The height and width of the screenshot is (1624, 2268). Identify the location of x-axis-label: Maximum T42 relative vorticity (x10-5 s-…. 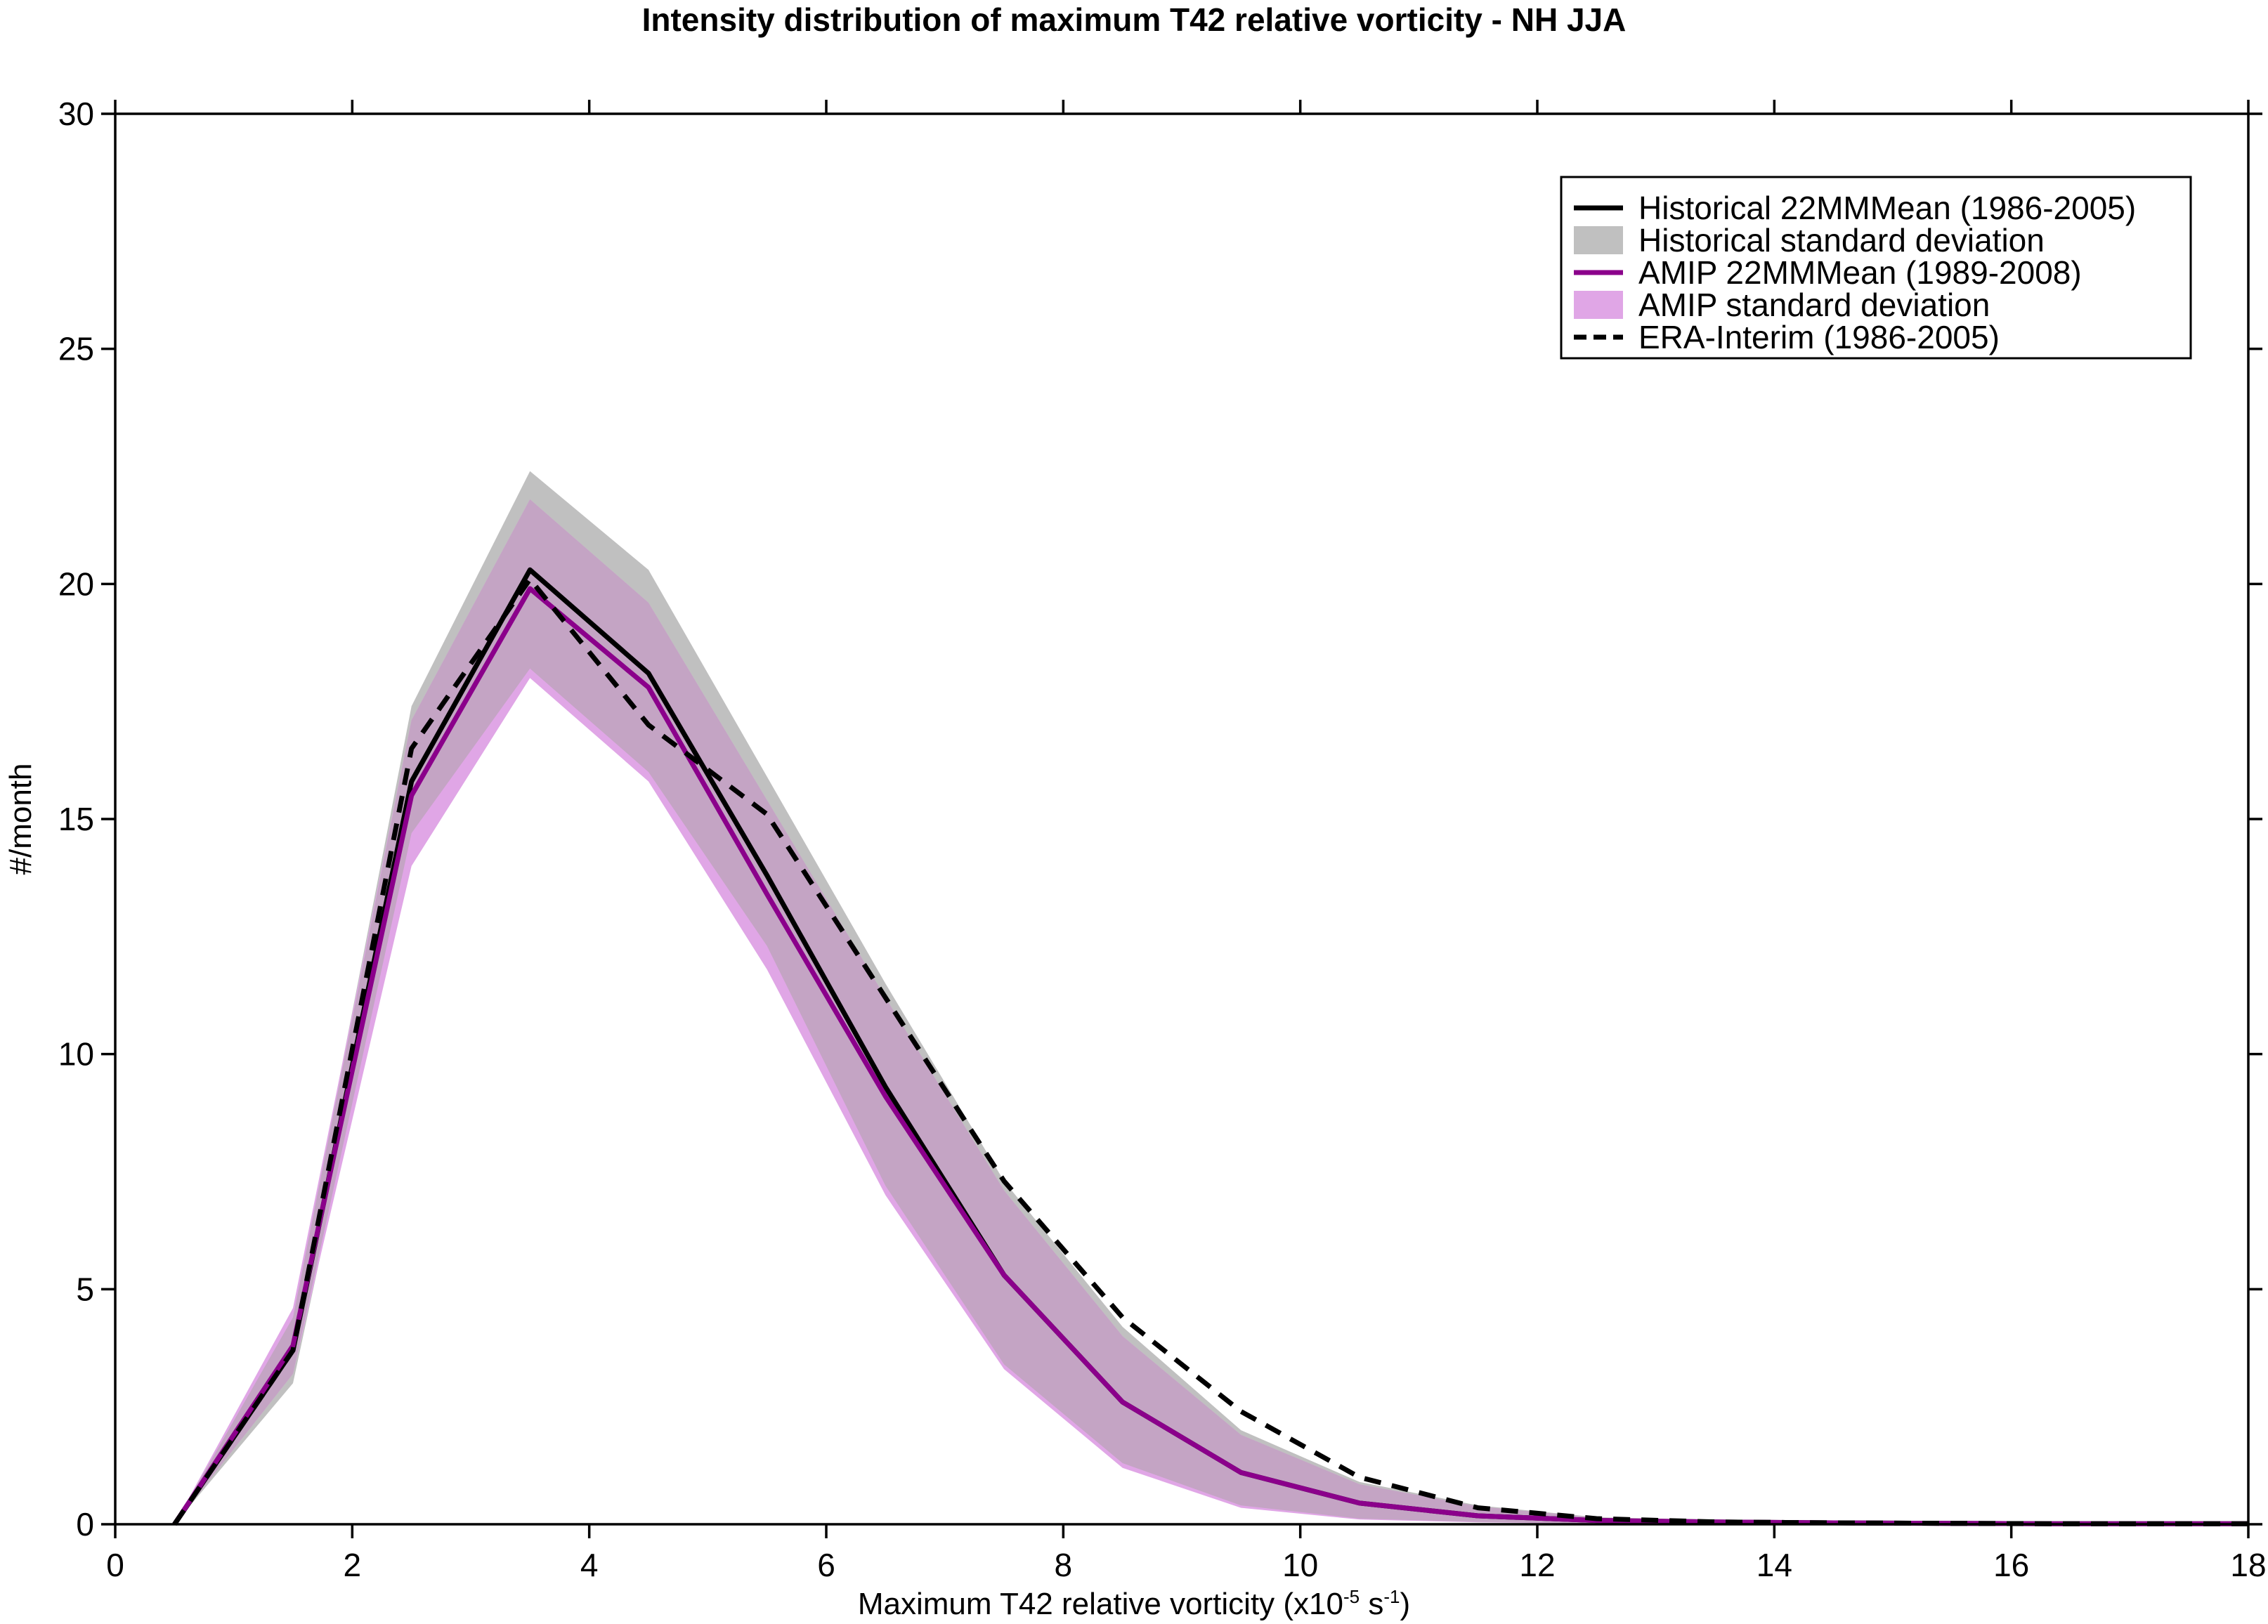
(1134, 1603).